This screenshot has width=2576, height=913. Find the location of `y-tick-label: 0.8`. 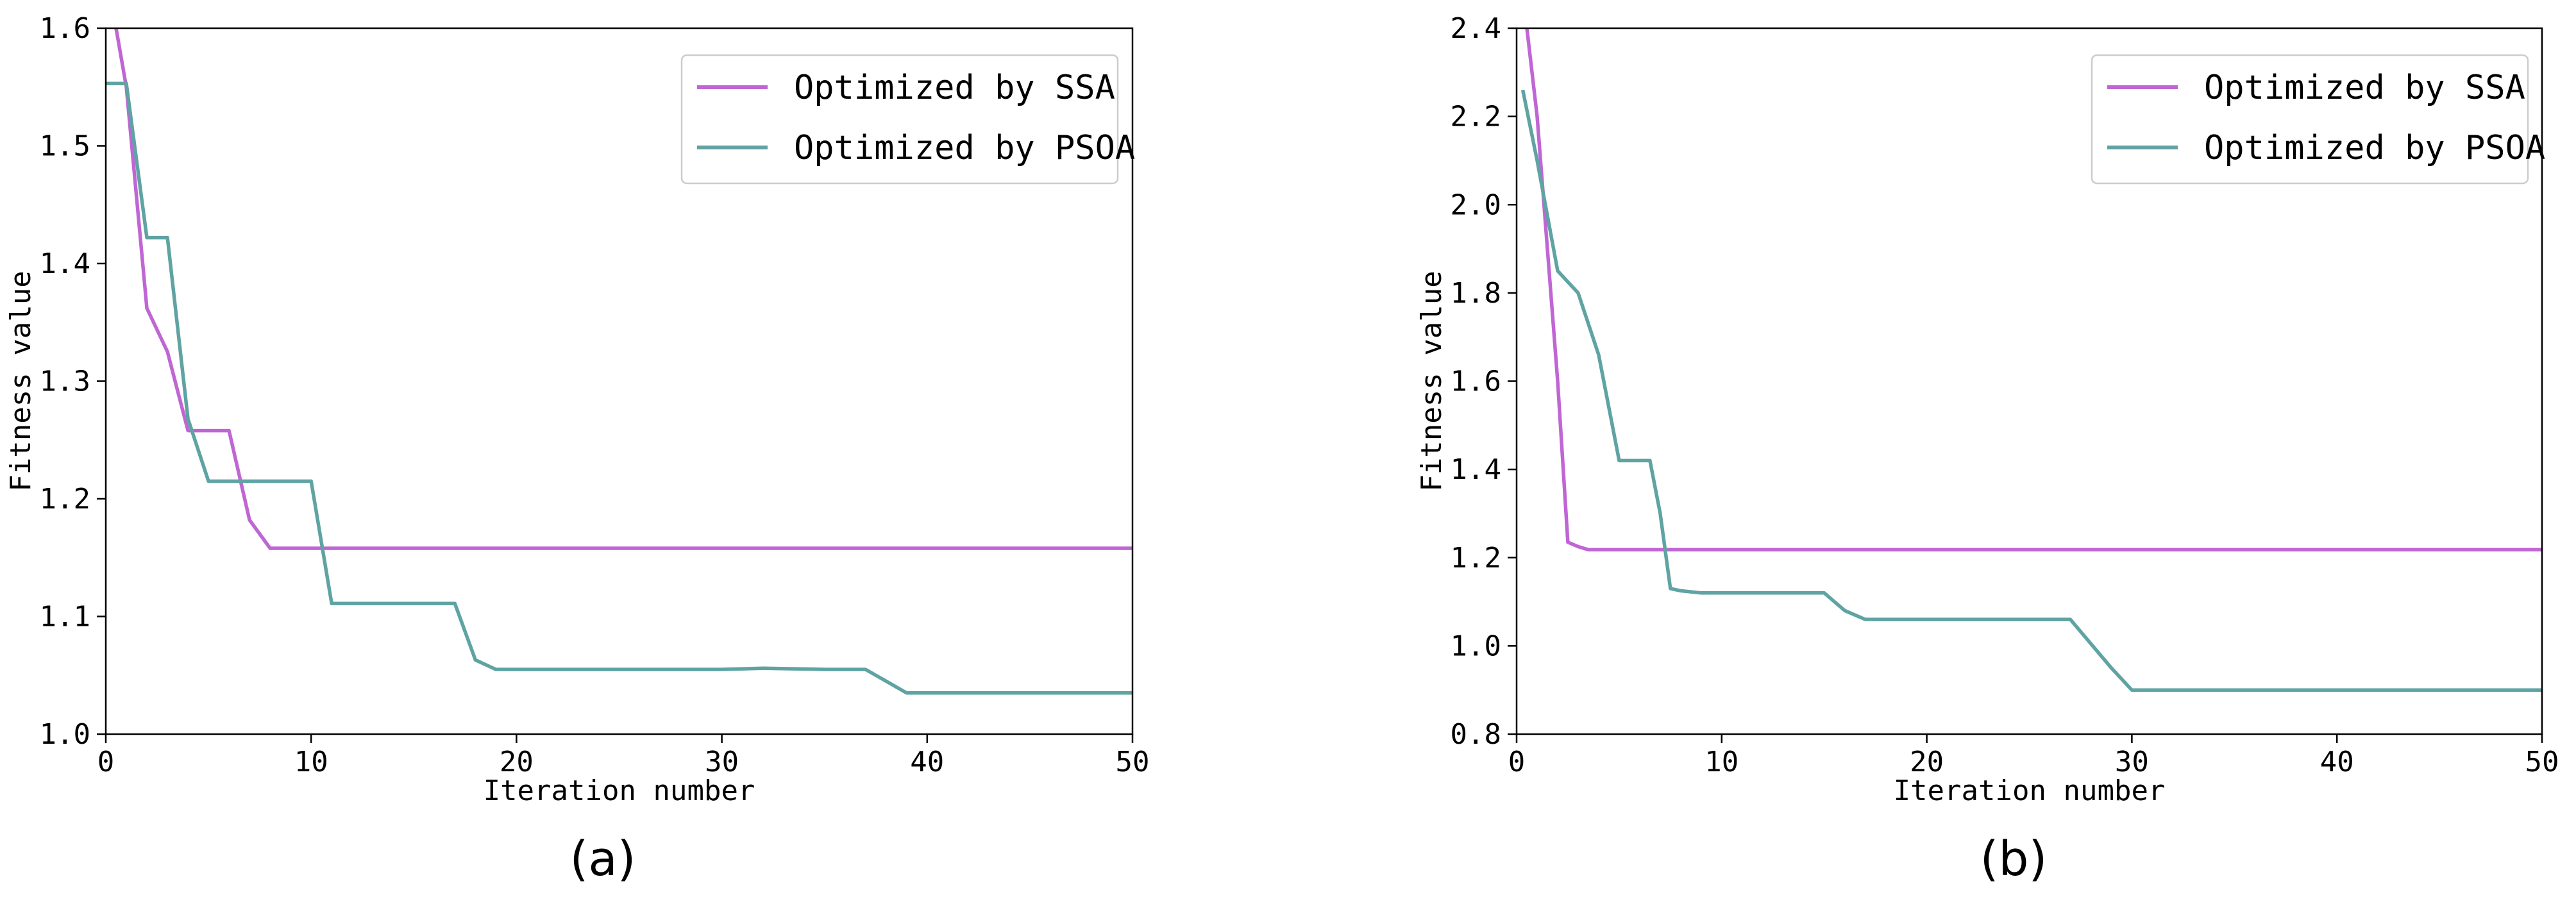

y-tick-label: 0.8 is located at coordinates (1476, 734).